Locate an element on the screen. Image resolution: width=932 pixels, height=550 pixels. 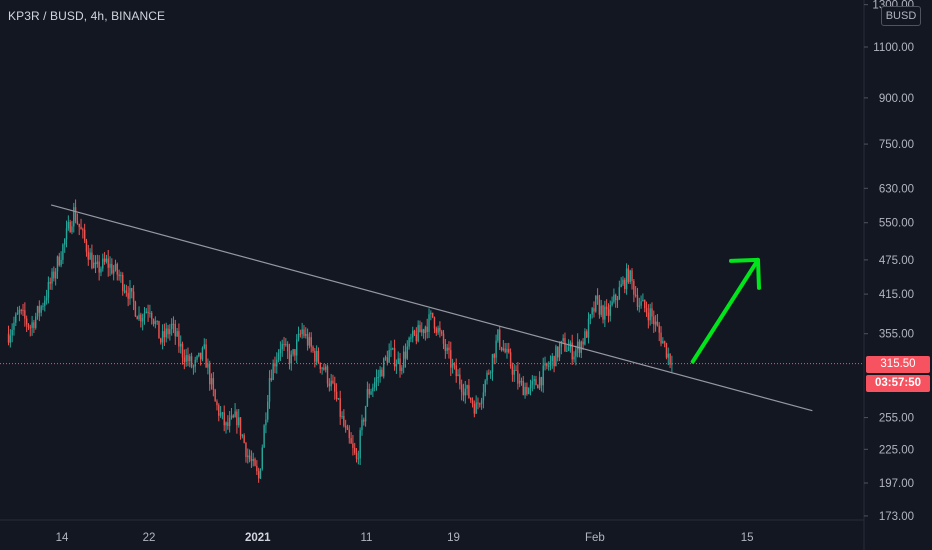
price-axis-label: 255.00 is located at coordinates (896, 419).